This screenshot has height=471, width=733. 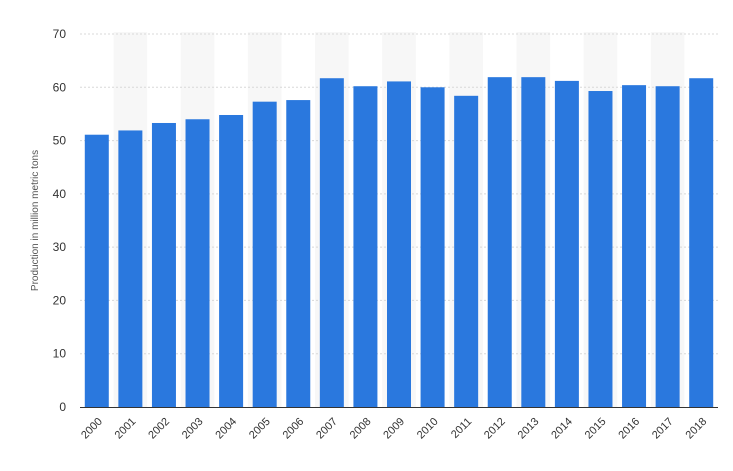 I want to click on x-tick-label: 2005, so click(x=260, y=429).